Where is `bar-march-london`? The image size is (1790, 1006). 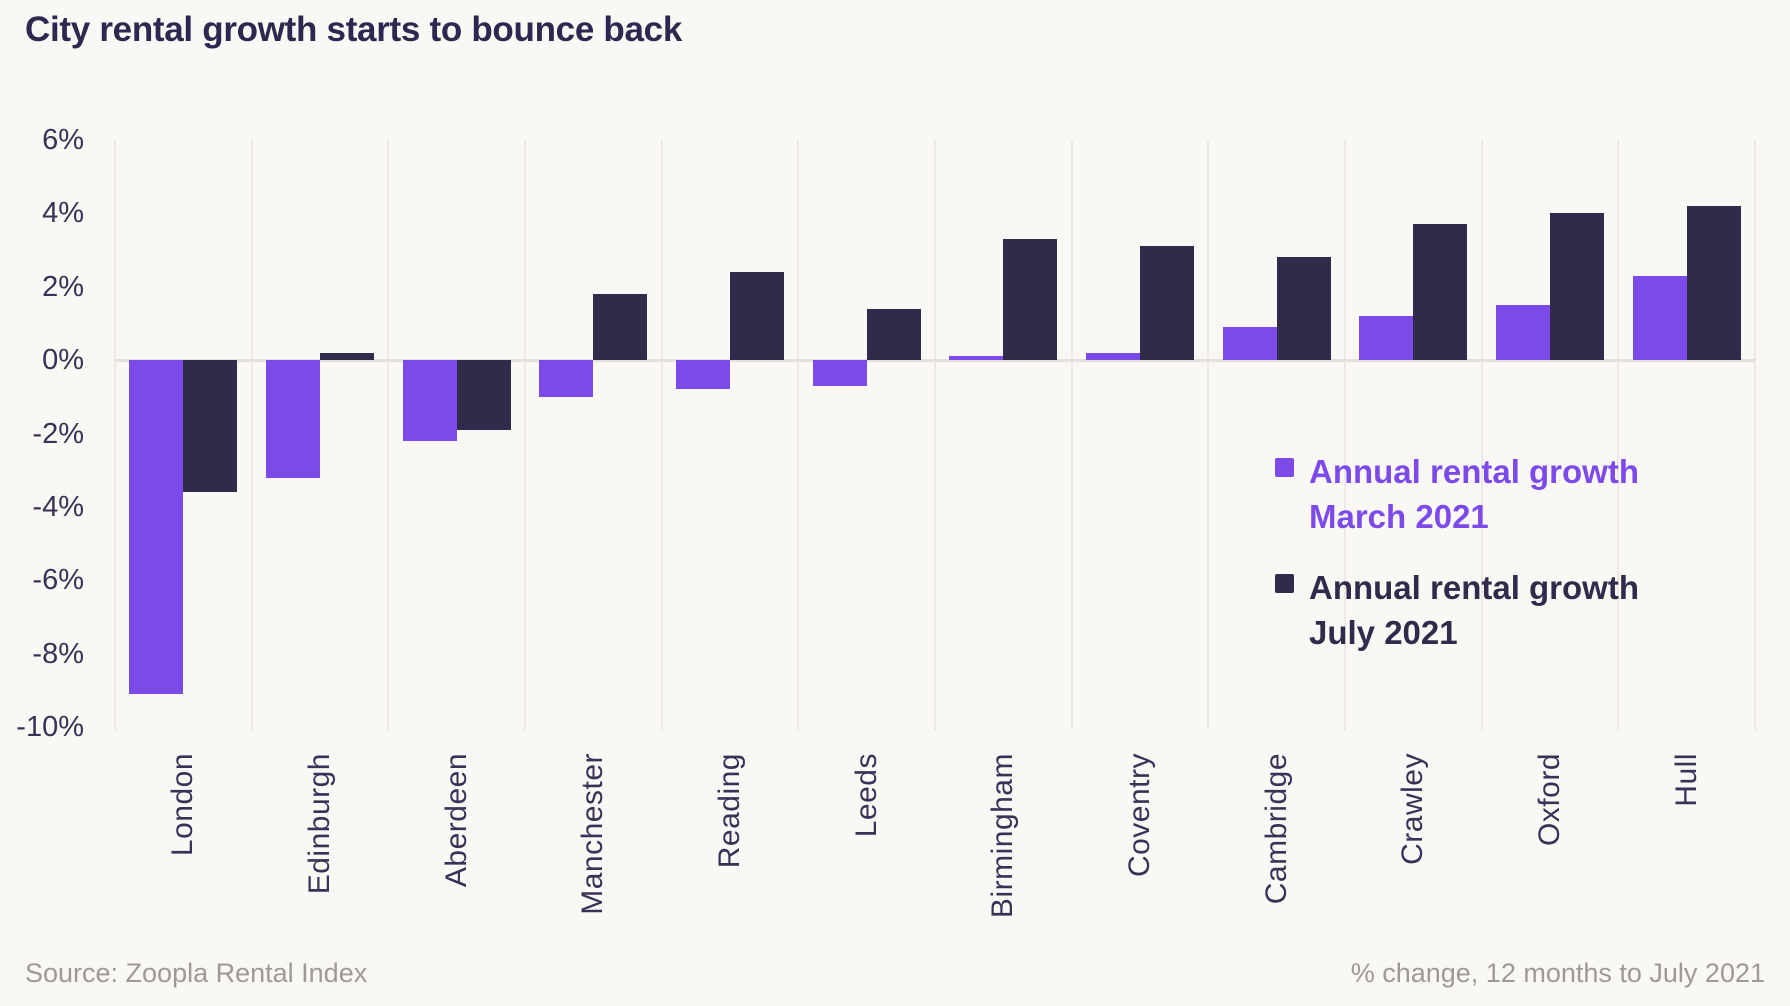
bar-march-london is located at coordinates (156, 527).